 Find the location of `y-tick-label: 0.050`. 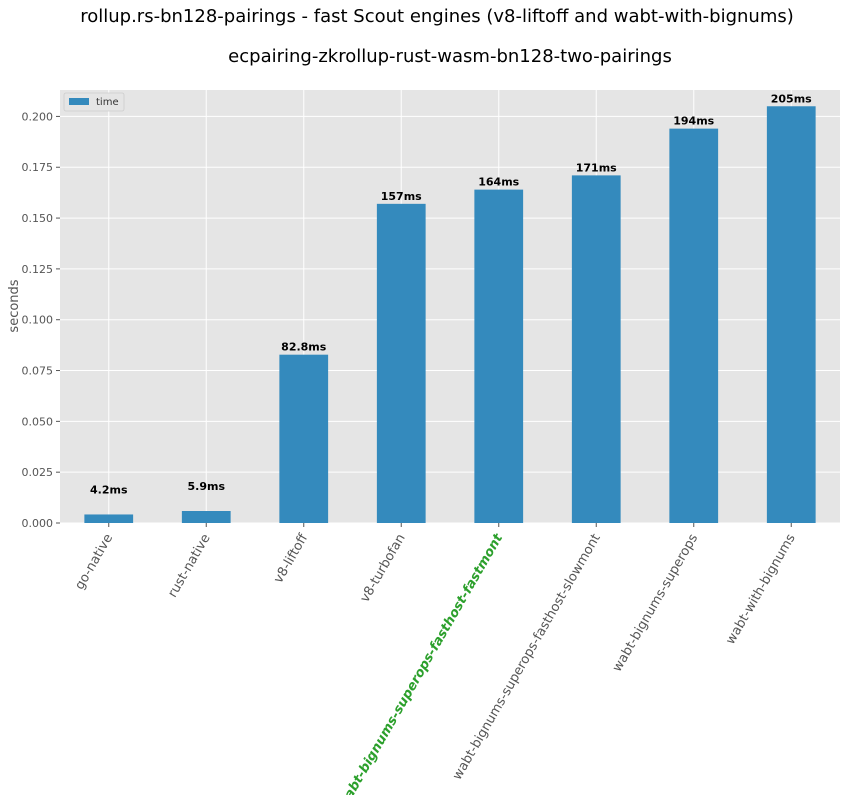

y-tick-label: 0.050 is located at coordinates (38, 421).